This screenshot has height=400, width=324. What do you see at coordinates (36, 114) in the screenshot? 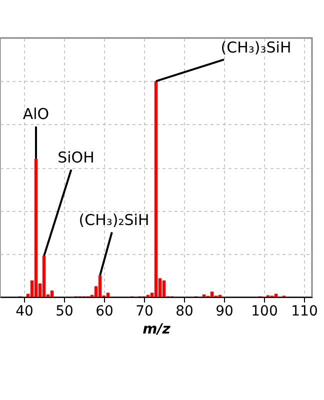
I see `annotation: AlO` at bounding box center [36, 114].